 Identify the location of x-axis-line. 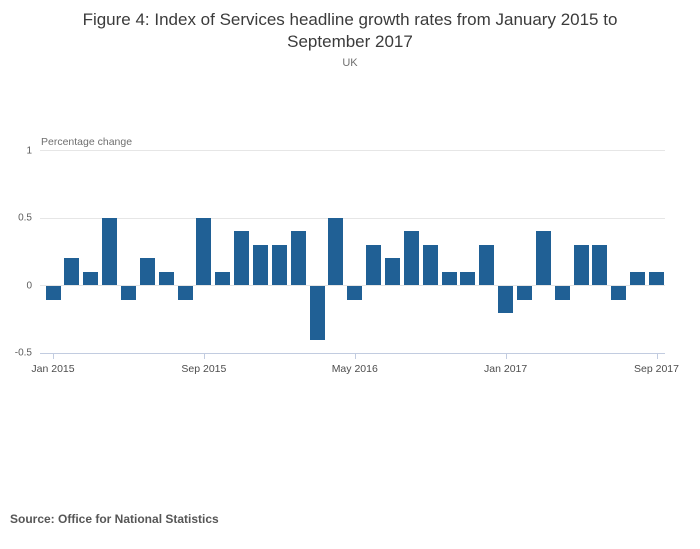
(352, 353).